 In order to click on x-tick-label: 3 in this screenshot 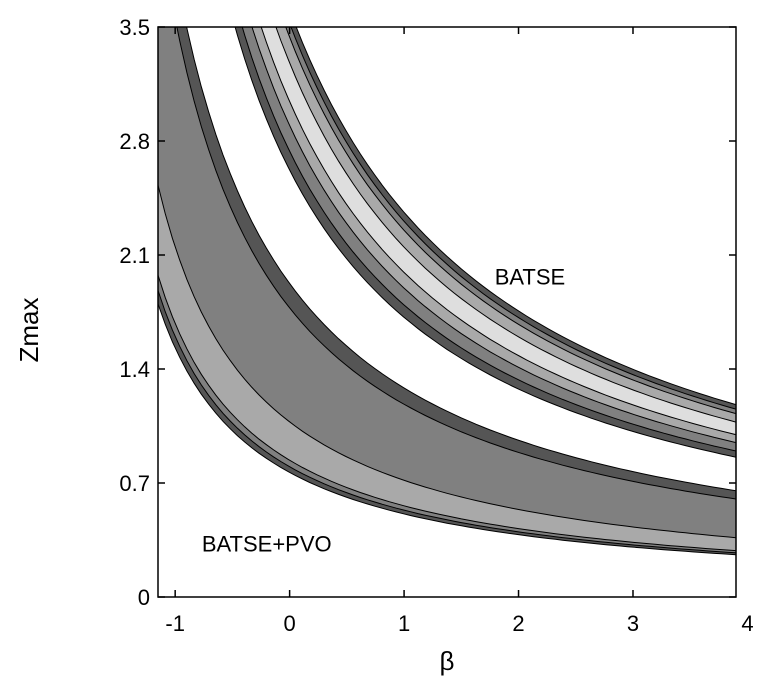, I will do `click(633, 623)`.